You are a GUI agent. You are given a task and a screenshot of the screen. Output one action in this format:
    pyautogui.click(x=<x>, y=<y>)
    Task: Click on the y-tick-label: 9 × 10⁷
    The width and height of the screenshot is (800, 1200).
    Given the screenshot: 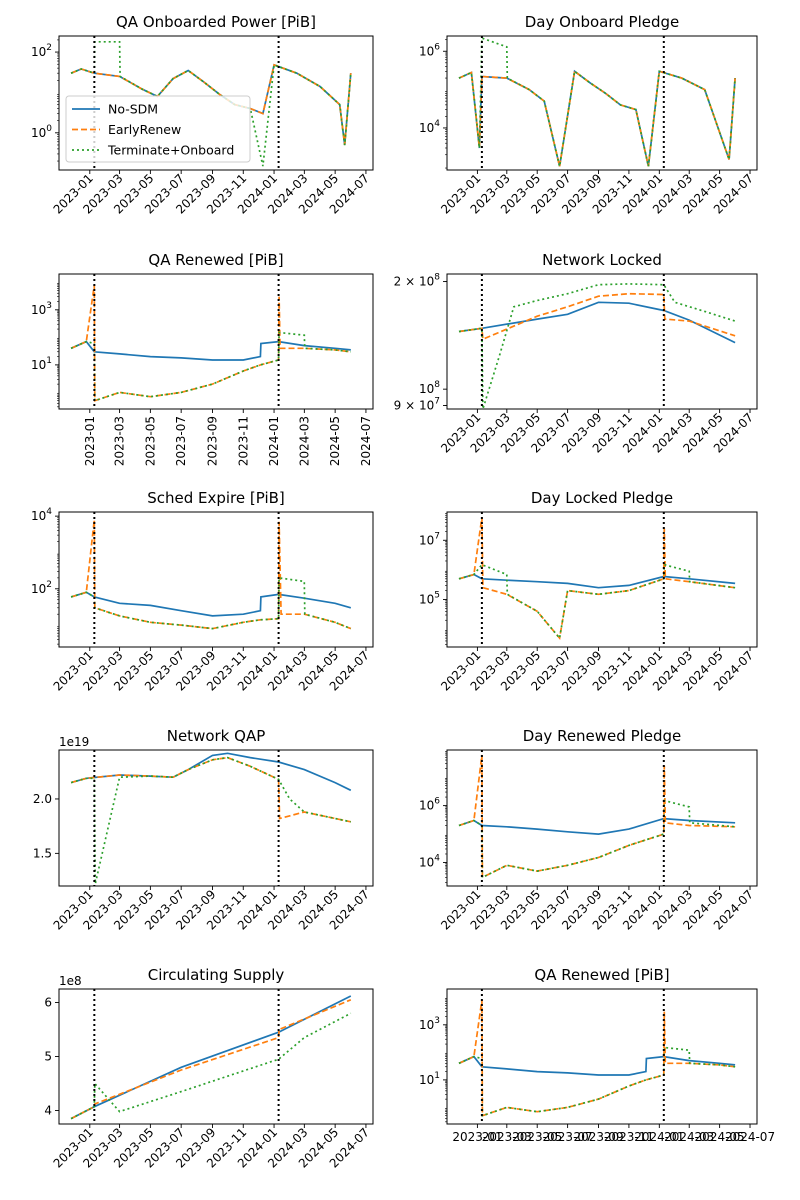 What is the action you would take?
    pyautogui.click(x=417, y=405)
    